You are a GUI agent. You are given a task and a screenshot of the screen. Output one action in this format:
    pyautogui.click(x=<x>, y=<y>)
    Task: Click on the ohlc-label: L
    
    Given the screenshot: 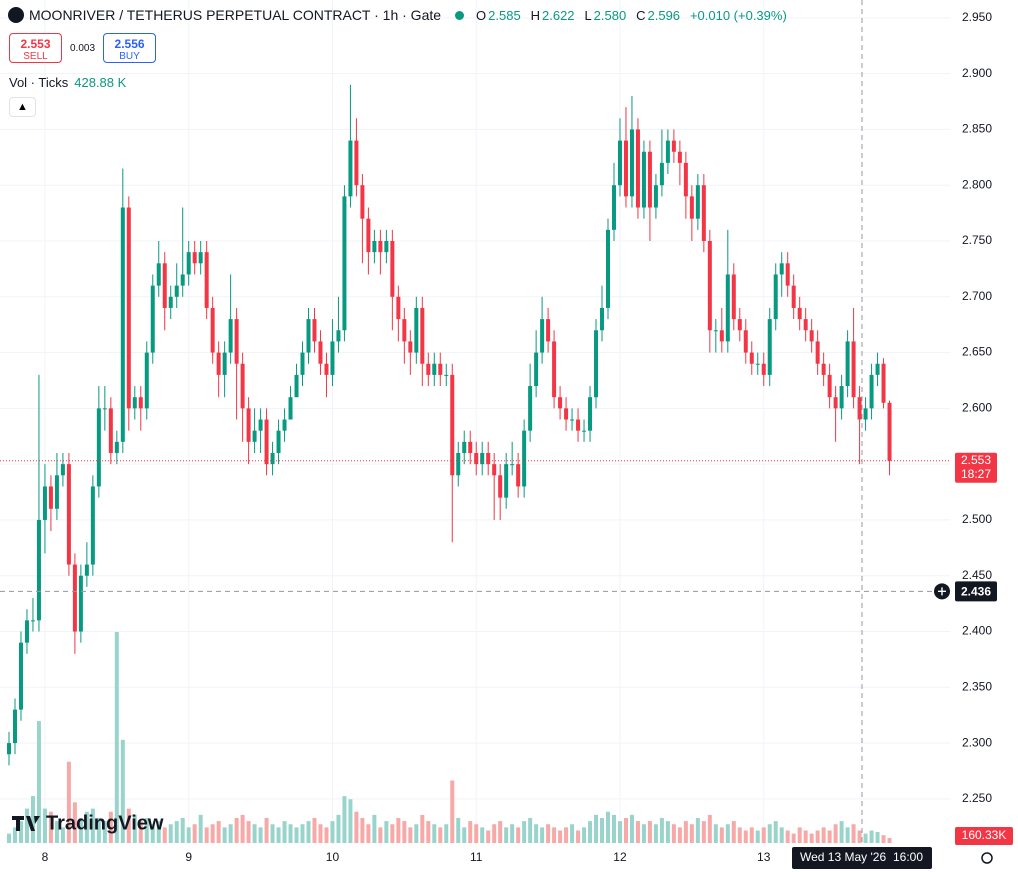 What is the action you would take?
    pyautogui.click(x=588, y=15)
    